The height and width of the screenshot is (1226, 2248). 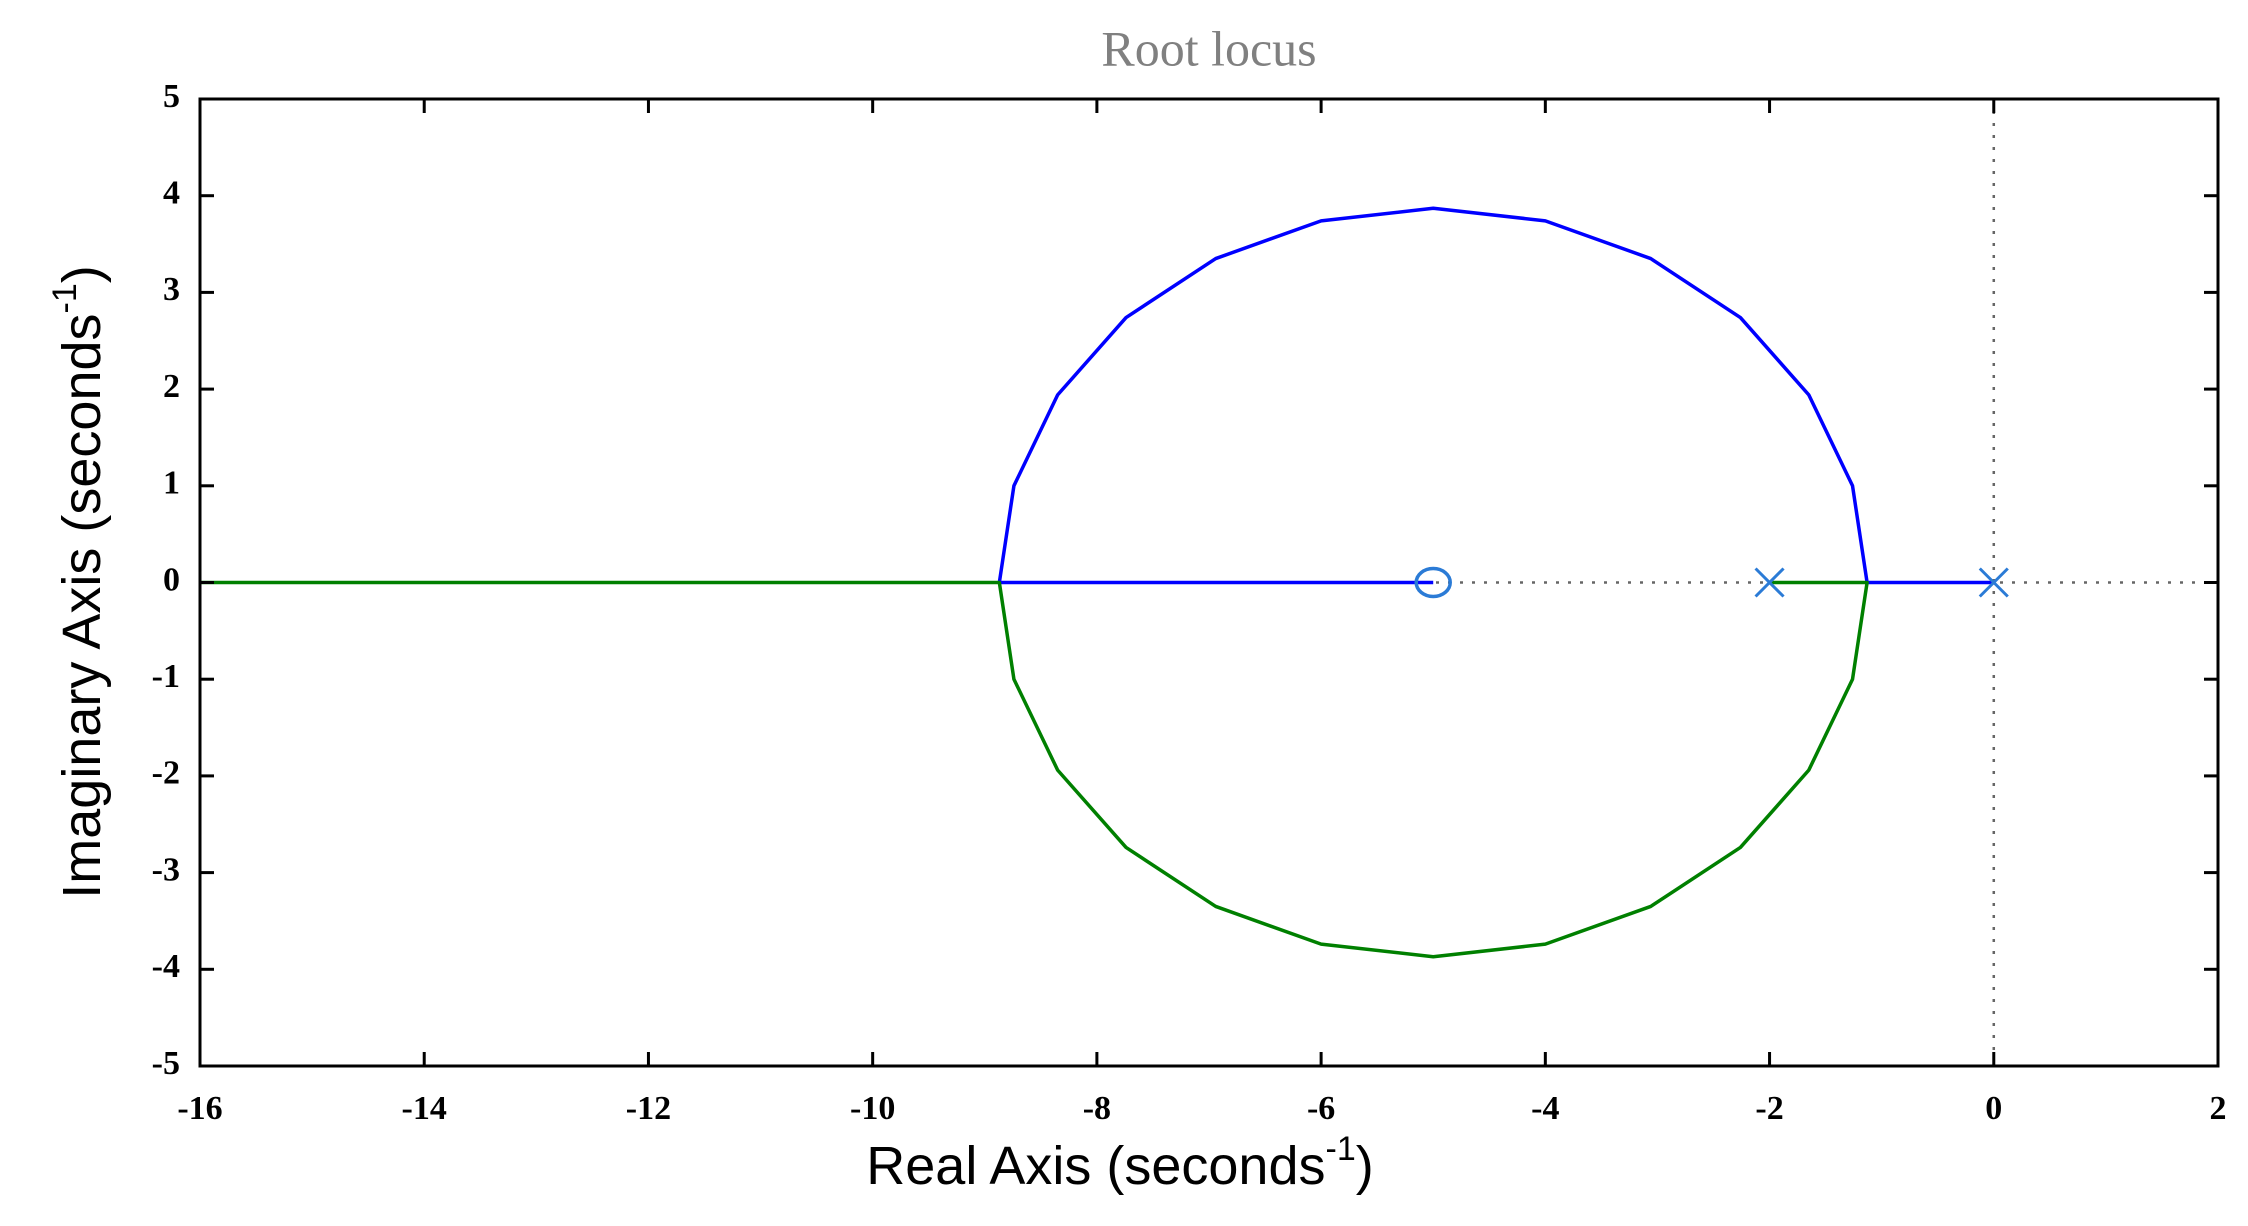 What do you see at coordinates (1545, 1108) in the screenshot?
I see `x-tick-label: -4` at bounding box center [1545, 1108].